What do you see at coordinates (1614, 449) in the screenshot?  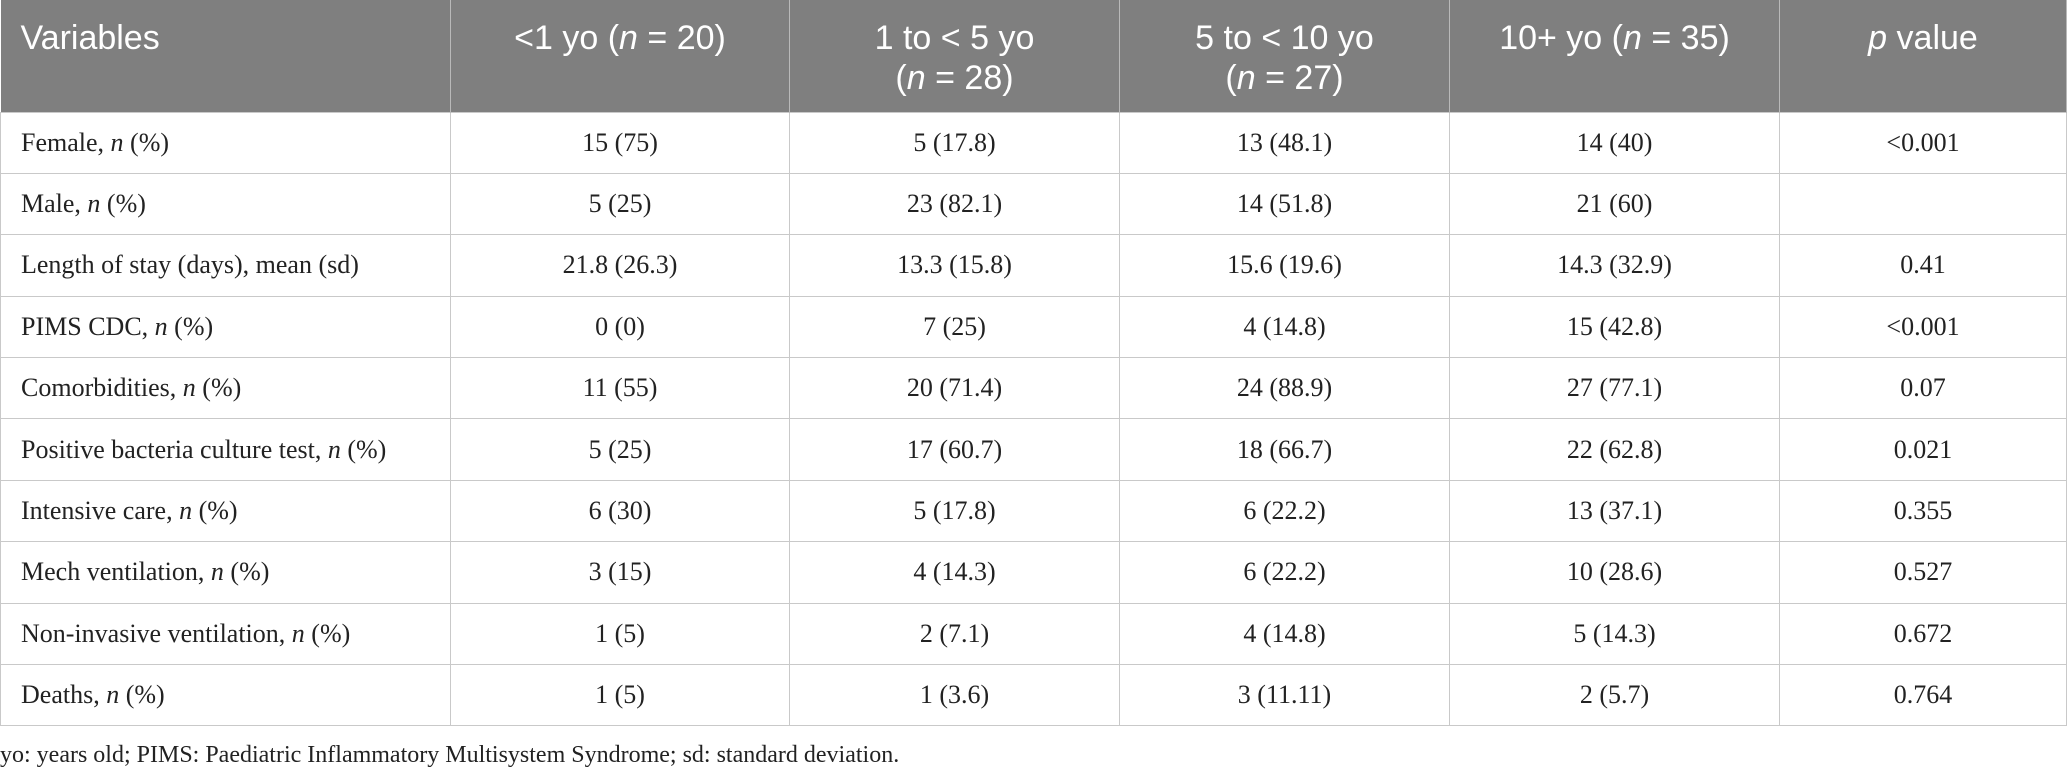 I see `value-cell: 22 (62.8)` at bounding box center [1614, 449].